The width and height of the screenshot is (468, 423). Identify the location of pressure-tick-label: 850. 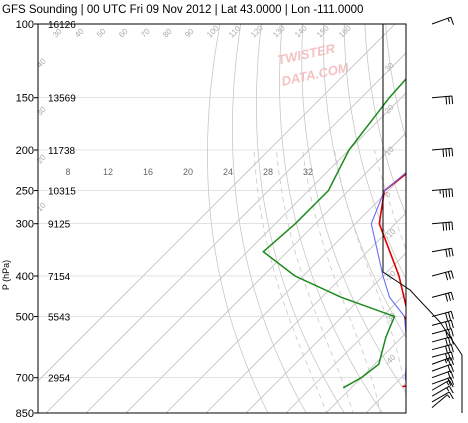
(25, 414).